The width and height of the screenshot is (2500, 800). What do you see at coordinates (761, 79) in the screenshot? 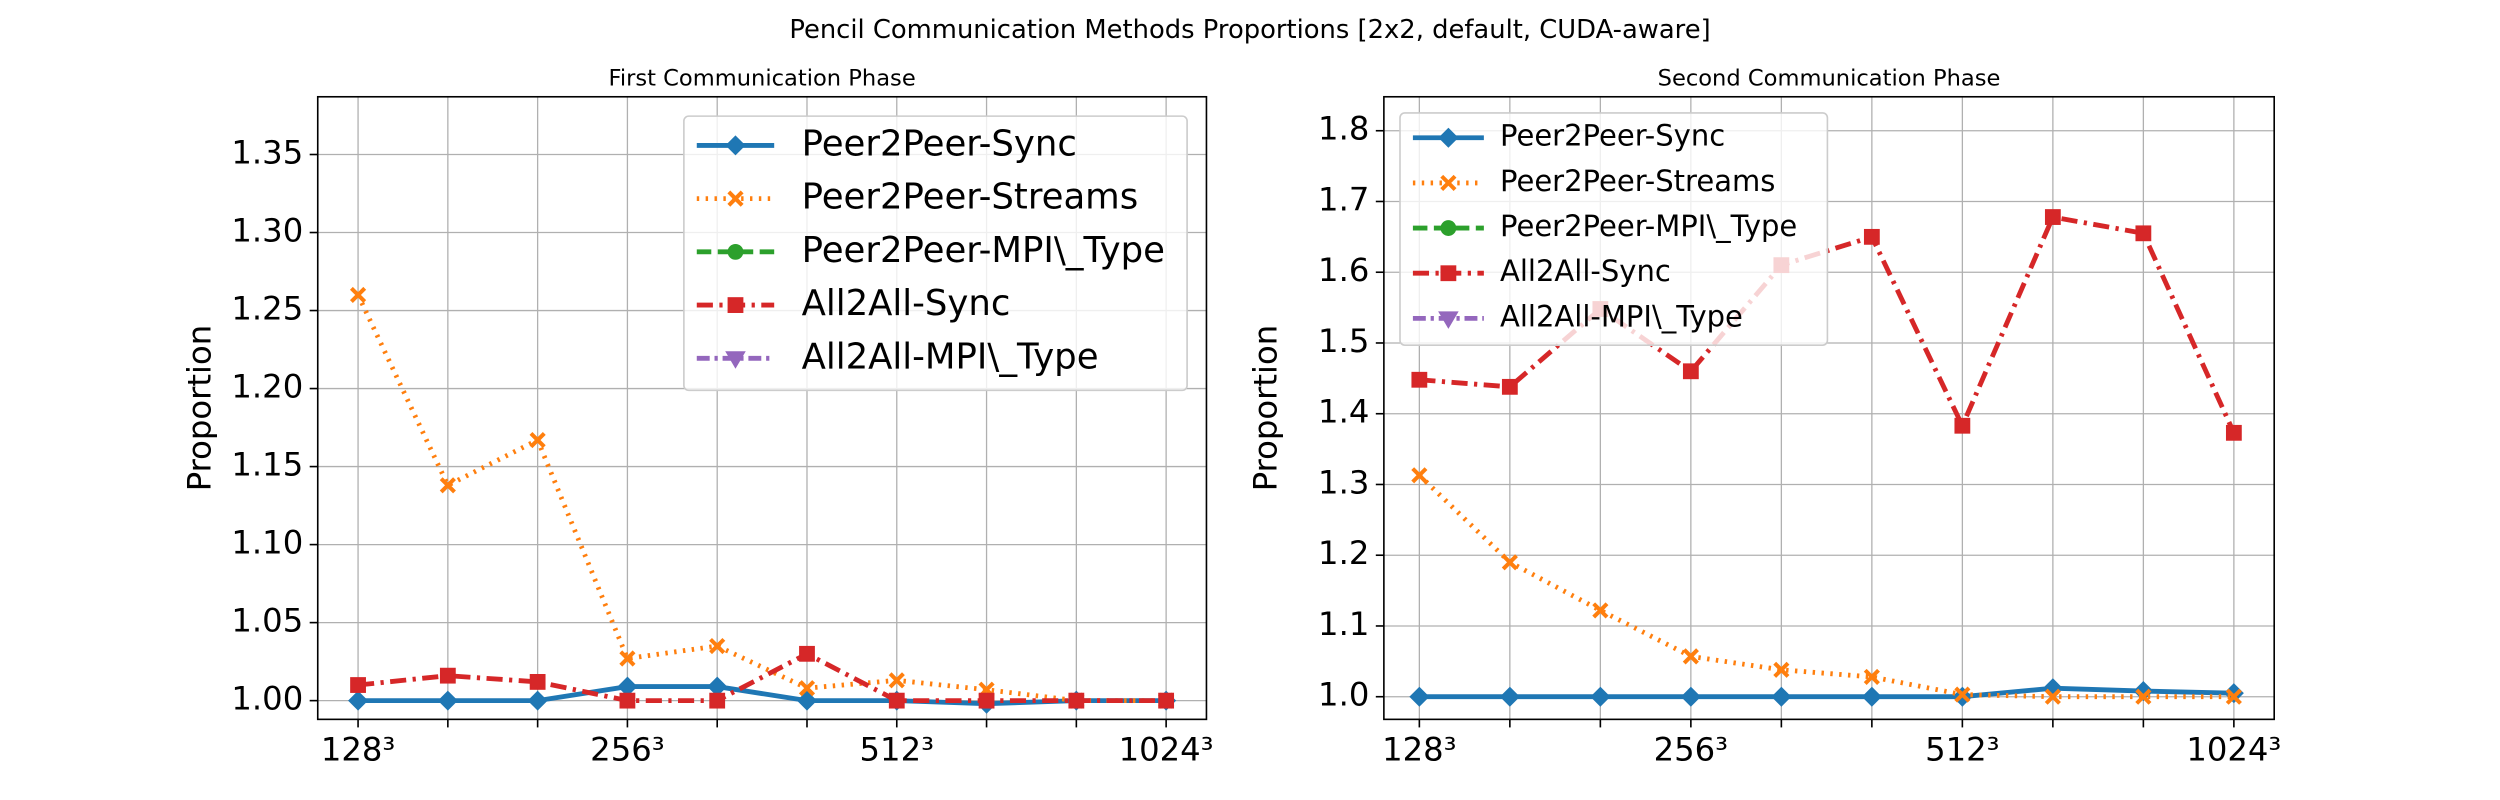
I see `subplot-title: First Communication Phase` at bounding box center [761, 79].